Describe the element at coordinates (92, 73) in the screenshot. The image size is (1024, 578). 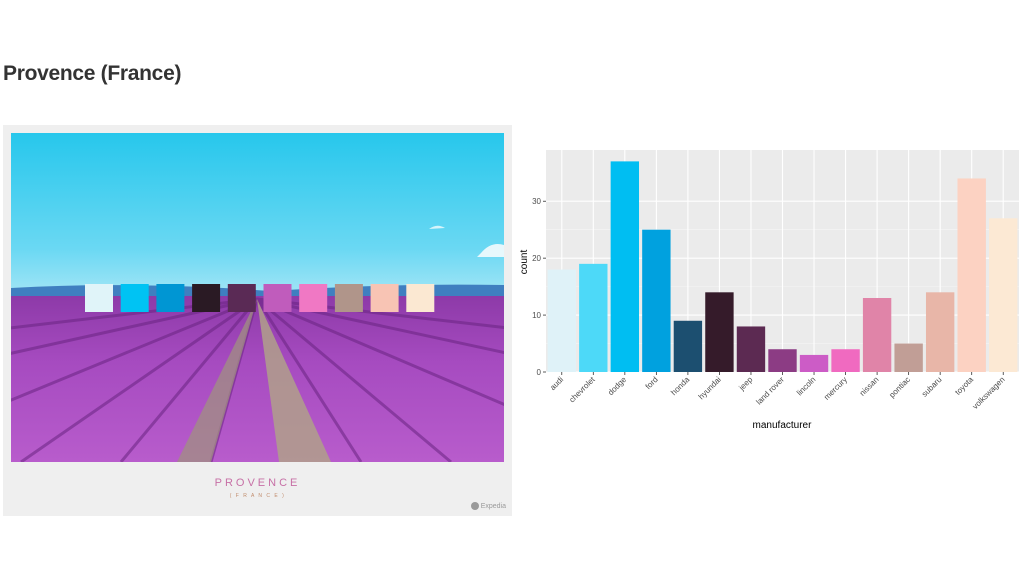
I see `page-title: Provence (France)` at that location.